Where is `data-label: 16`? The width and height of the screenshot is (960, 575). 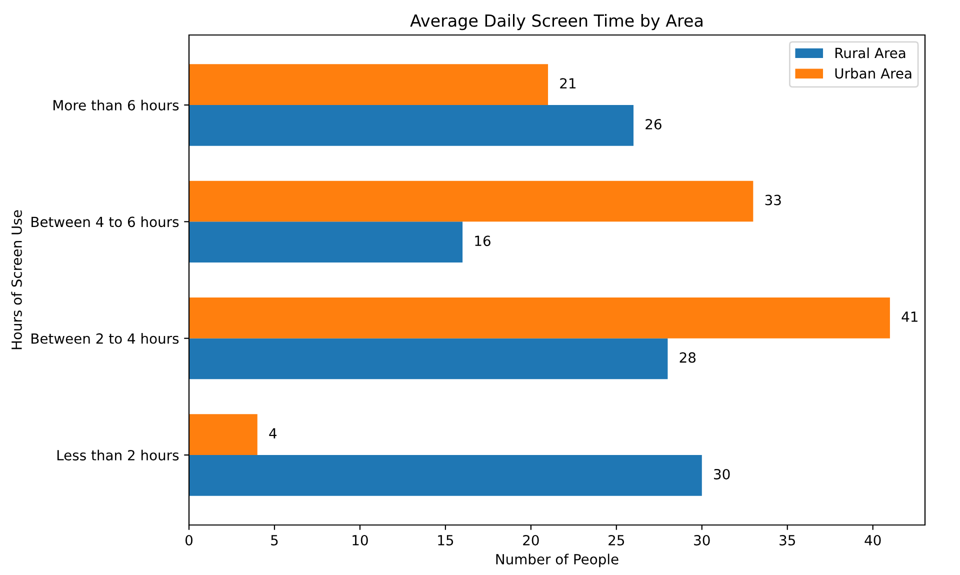 data-label: 16 is located at coordinates (482, 241).